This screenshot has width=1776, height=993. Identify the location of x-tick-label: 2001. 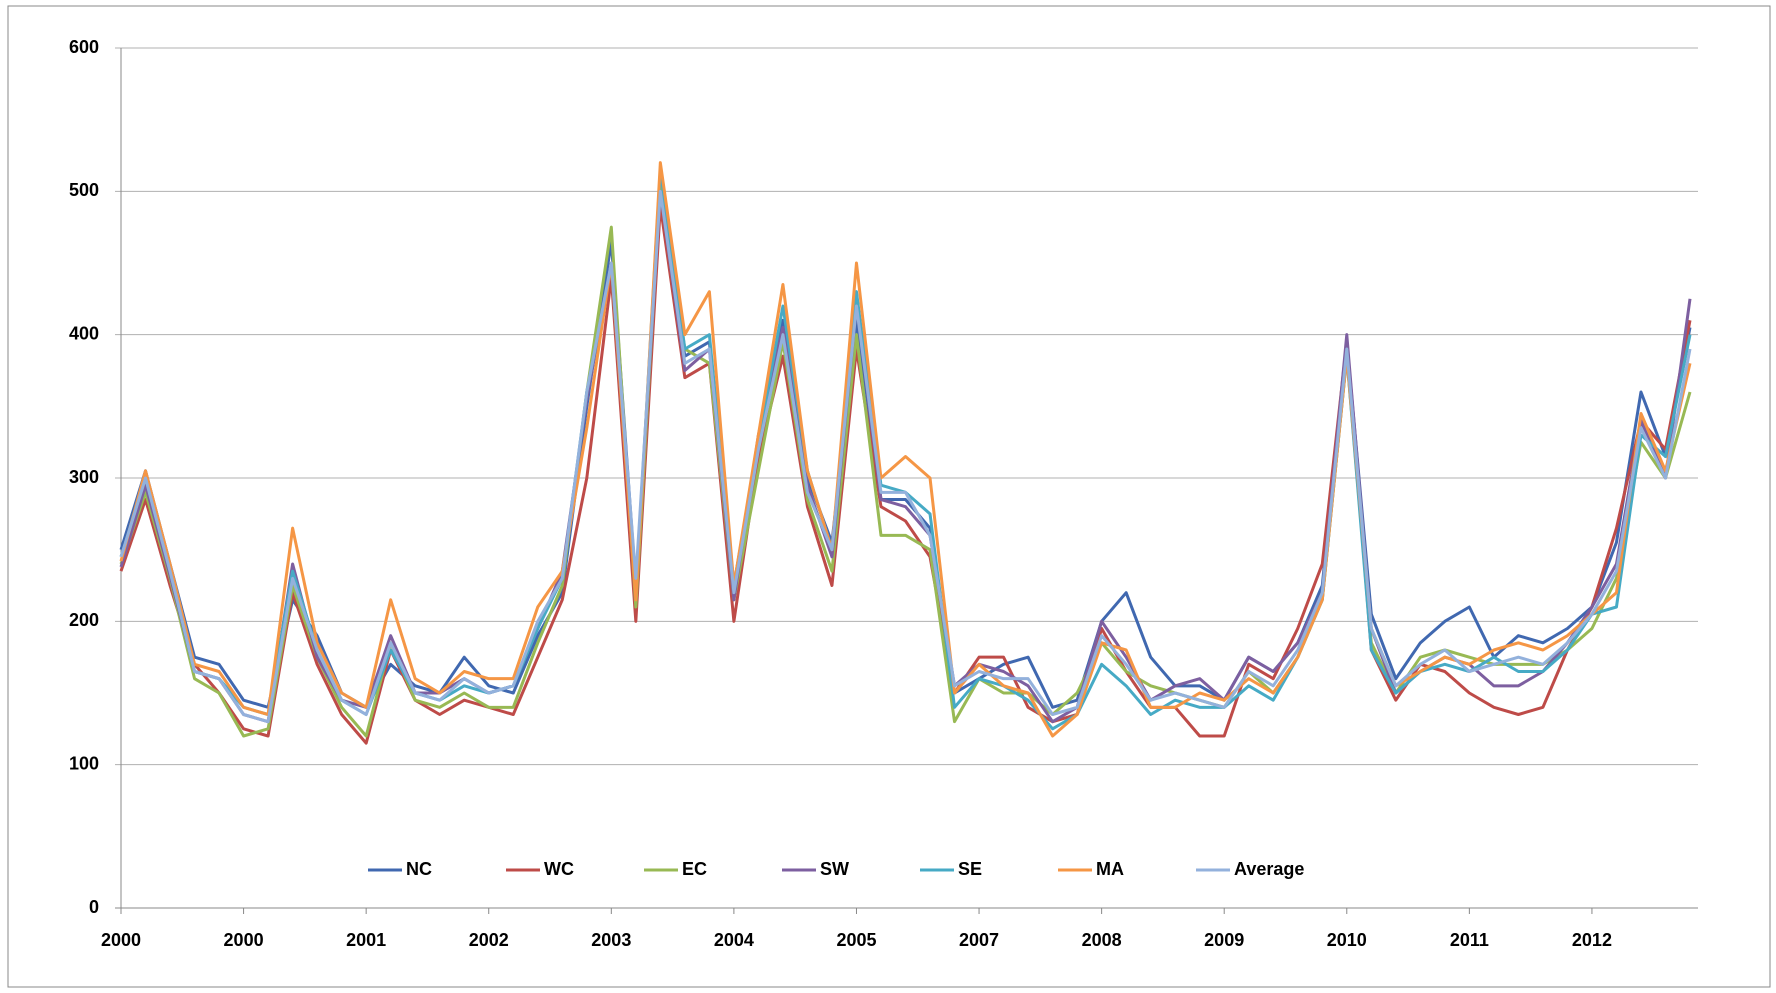
(366, 940).